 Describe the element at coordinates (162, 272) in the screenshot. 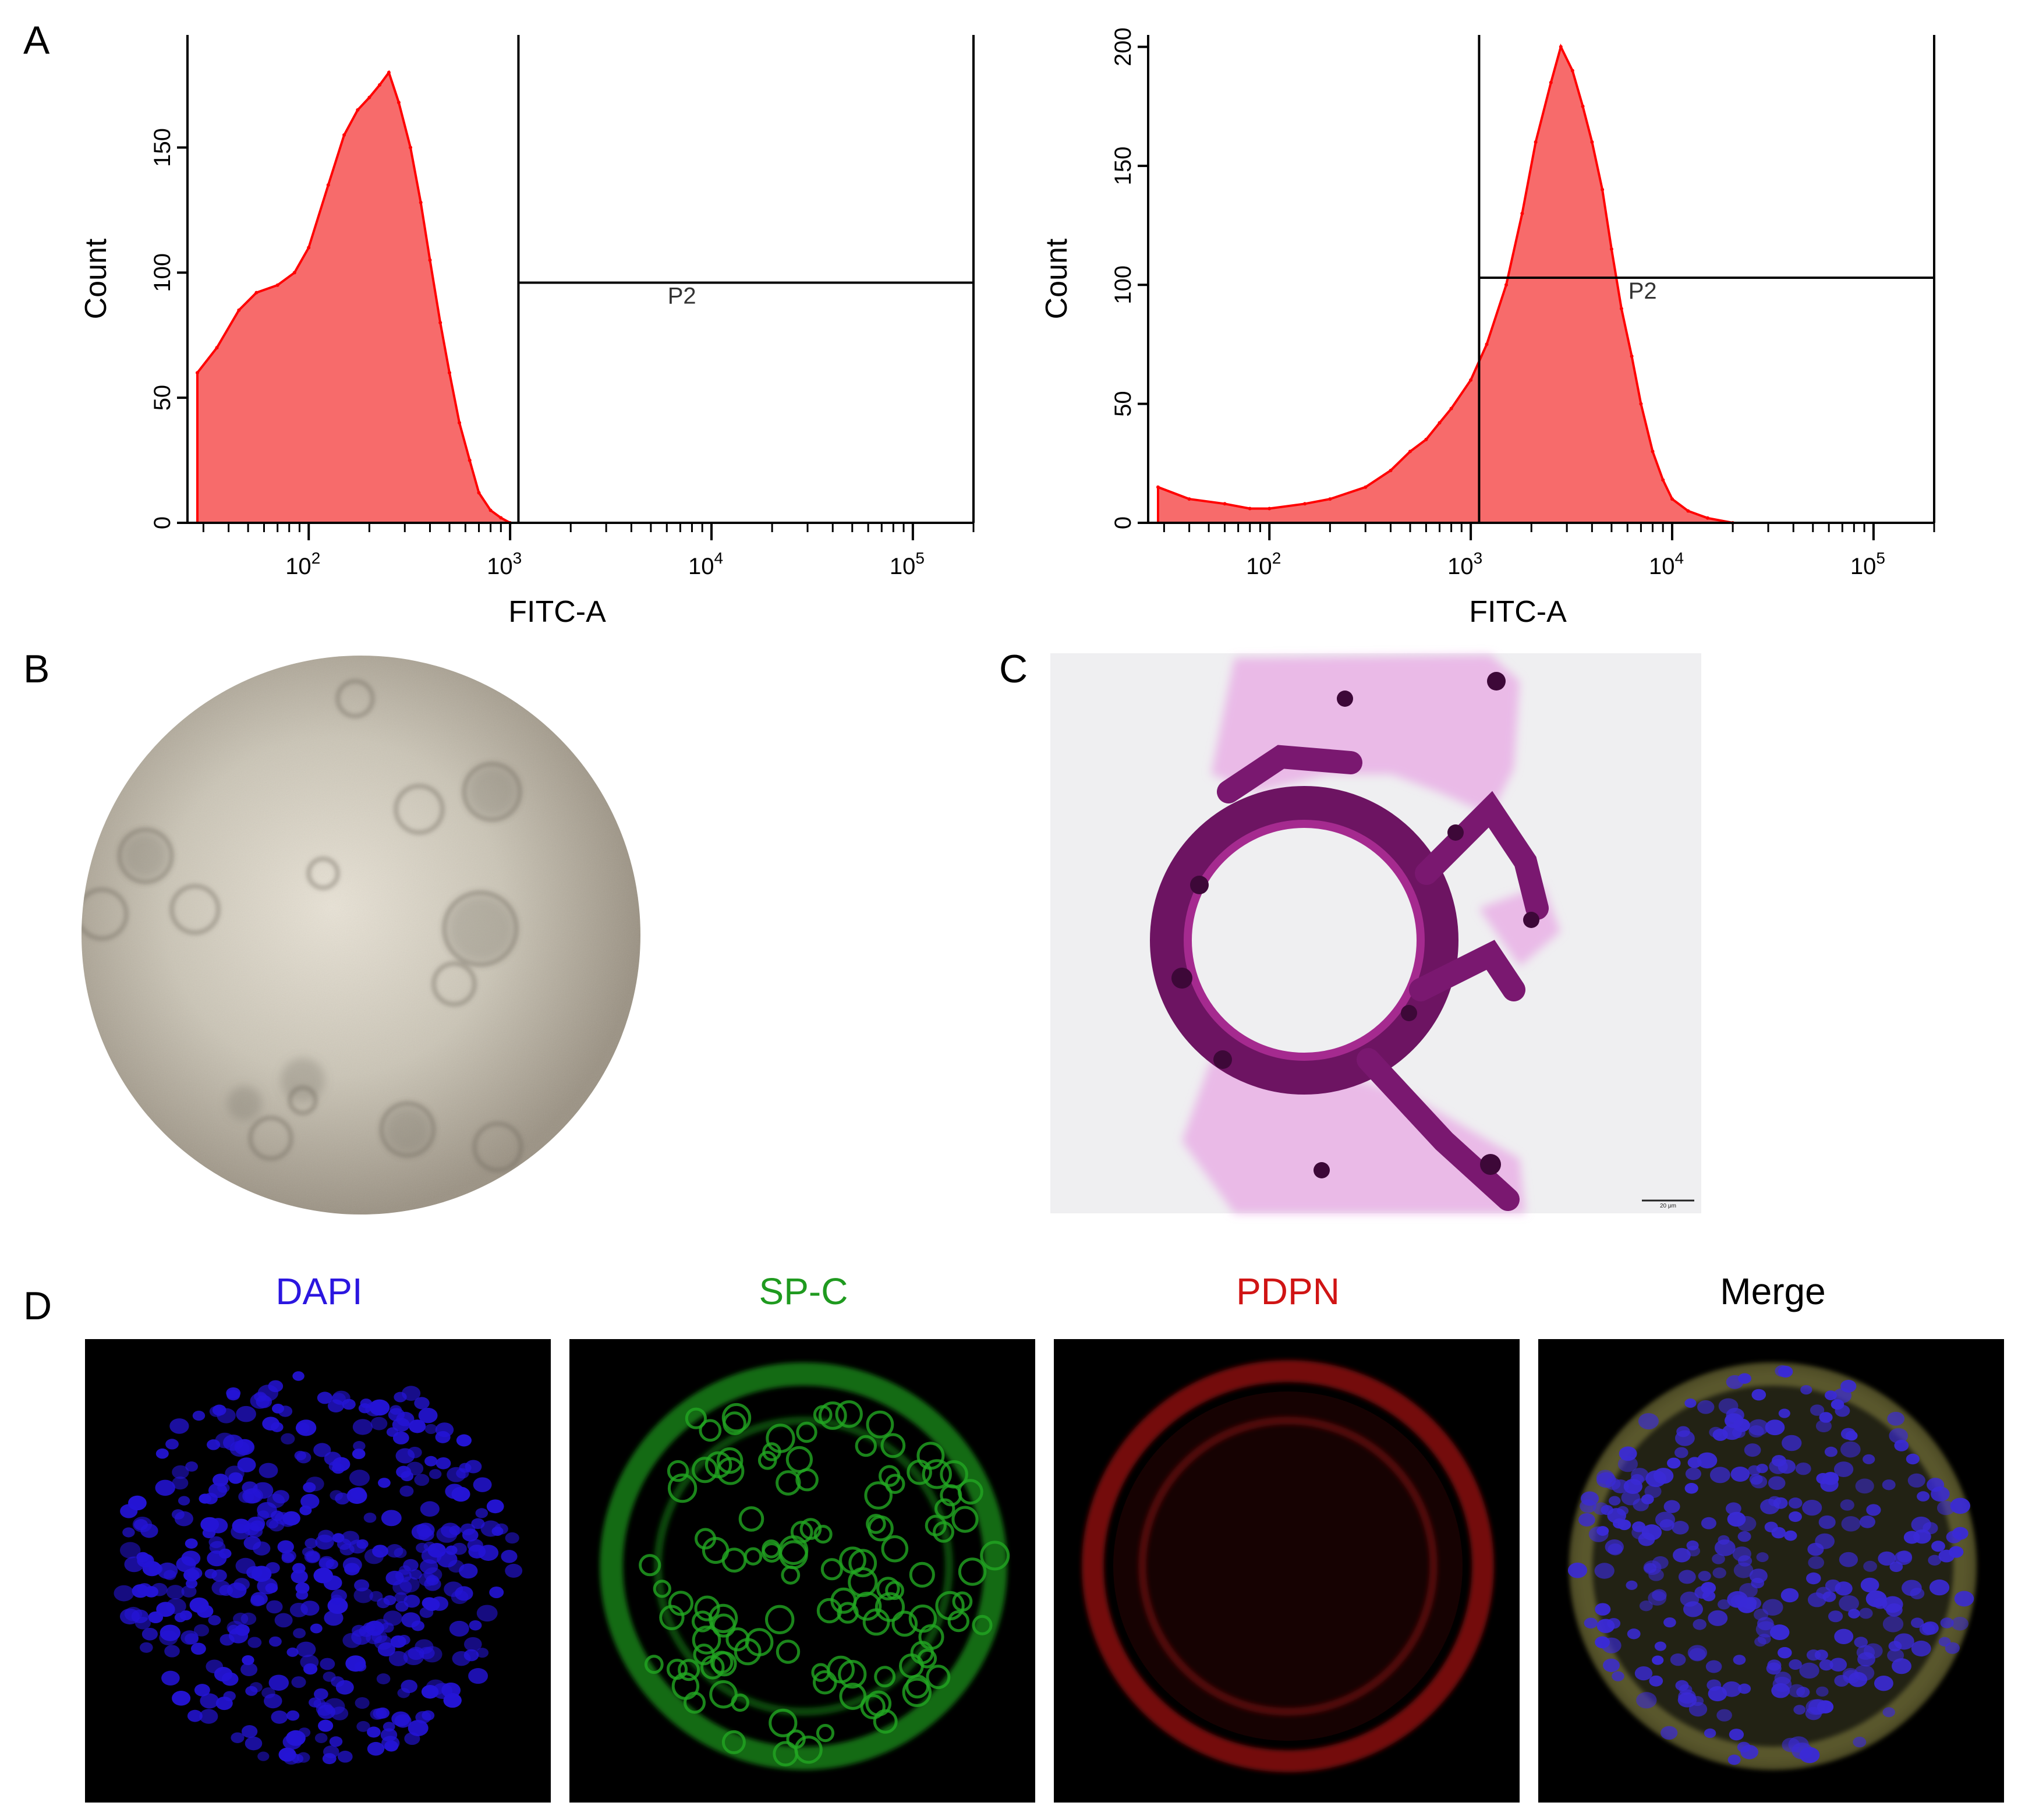

I see `y-tick-label: 100` at that location.